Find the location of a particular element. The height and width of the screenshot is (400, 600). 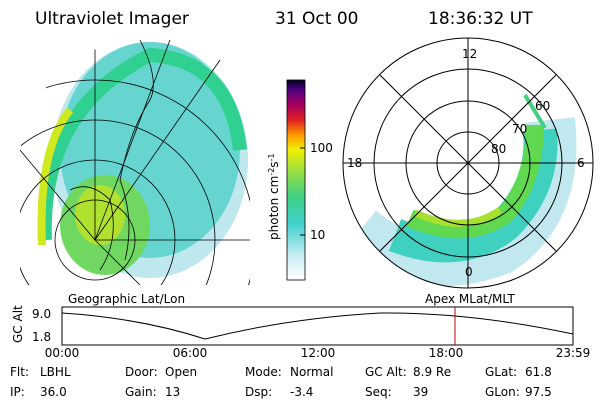

info-label: Seq: is located at coordinates (378, 392).